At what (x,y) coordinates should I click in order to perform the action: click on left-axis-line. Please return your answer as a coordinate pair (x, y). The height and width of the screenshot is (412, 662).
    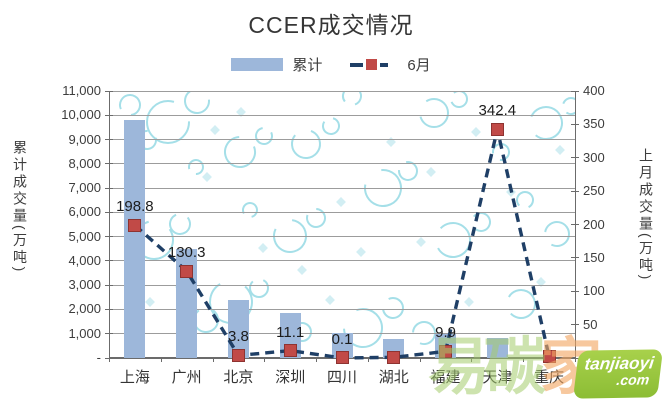
    Looking at the image, I should click on (109, 224).